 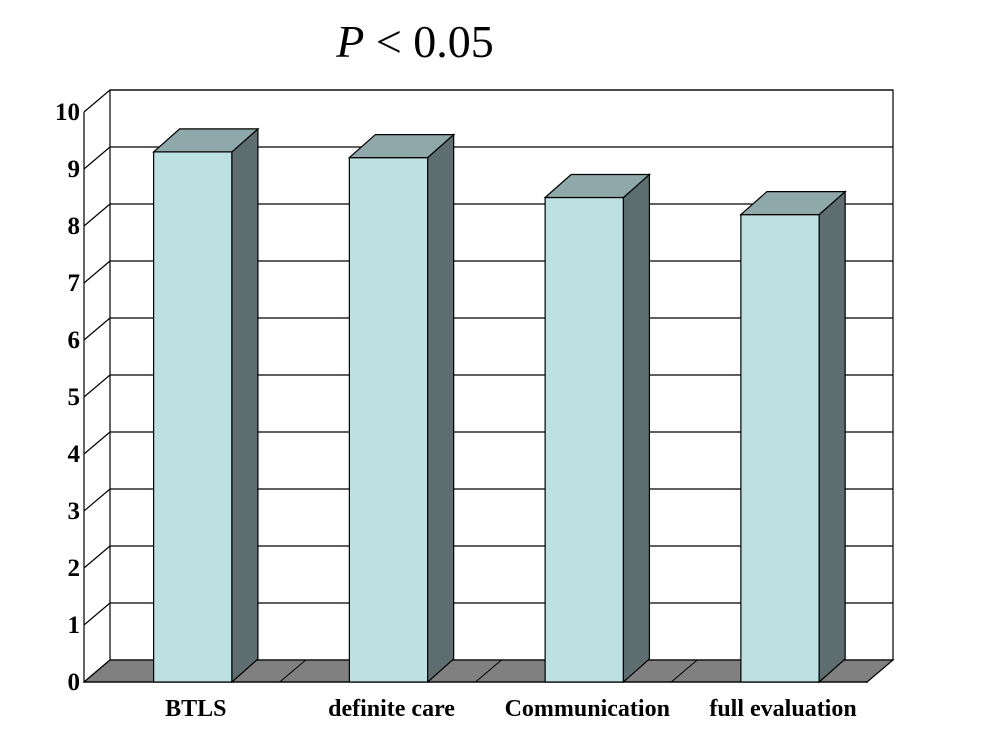 I want to click on x-category-label: BTLS, so click(x=195, y=709).